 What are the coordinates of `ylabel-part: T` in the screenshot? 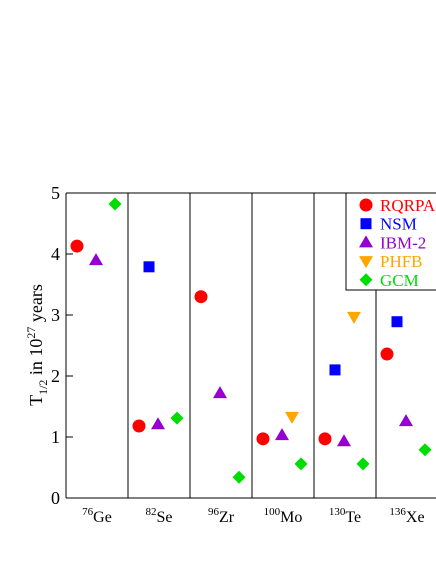 It's located at (36, 400).